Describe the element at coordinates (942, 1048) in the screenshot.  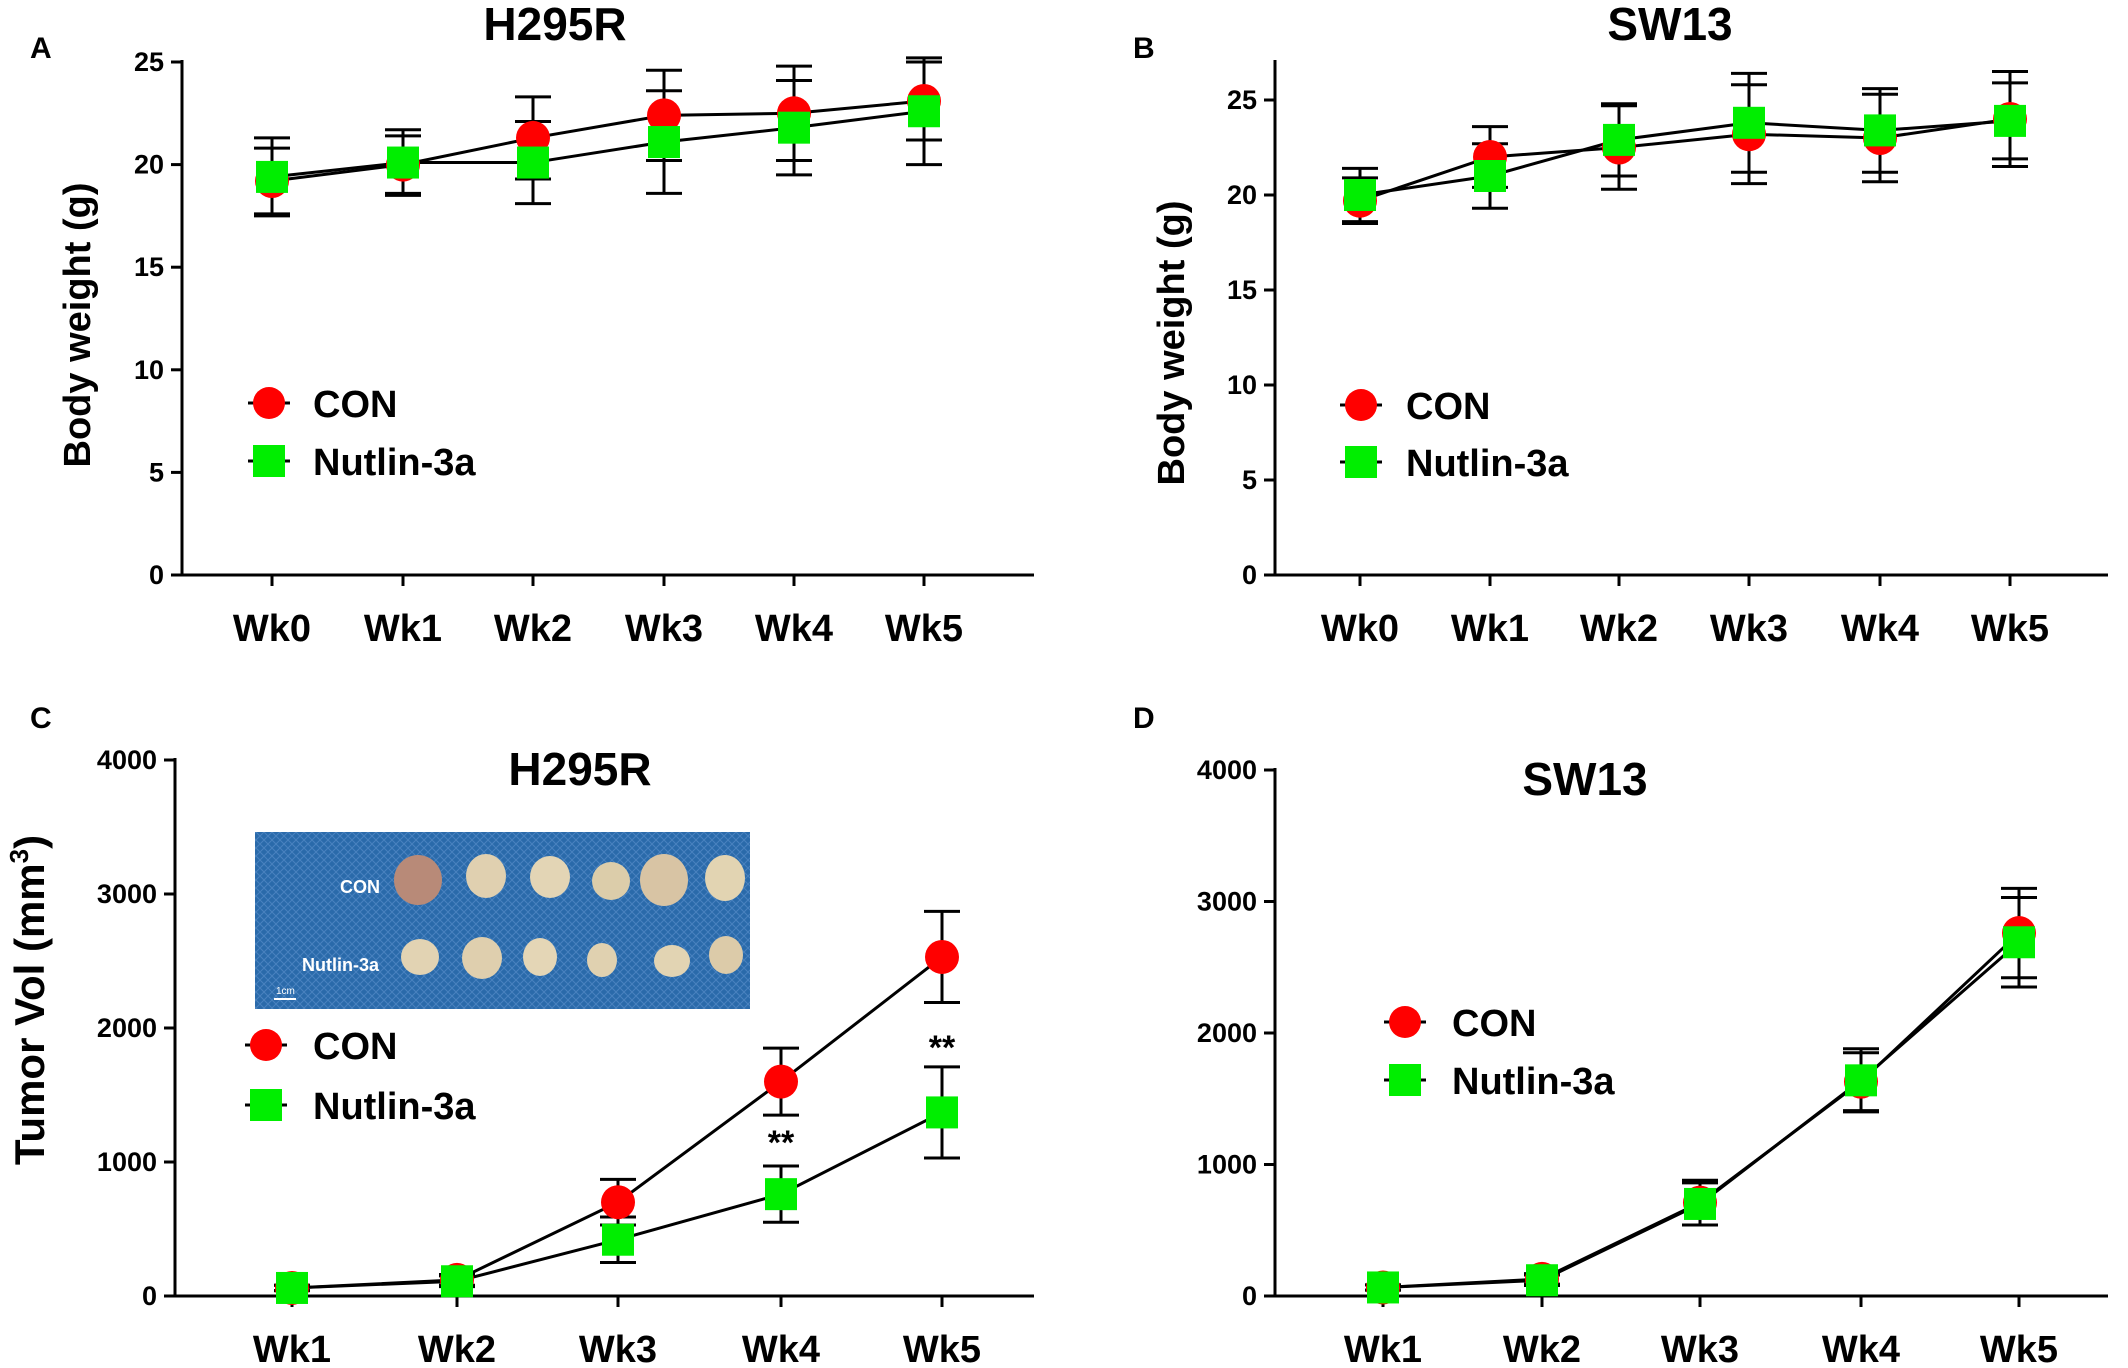
I see `significance-annotation: **` at that location.